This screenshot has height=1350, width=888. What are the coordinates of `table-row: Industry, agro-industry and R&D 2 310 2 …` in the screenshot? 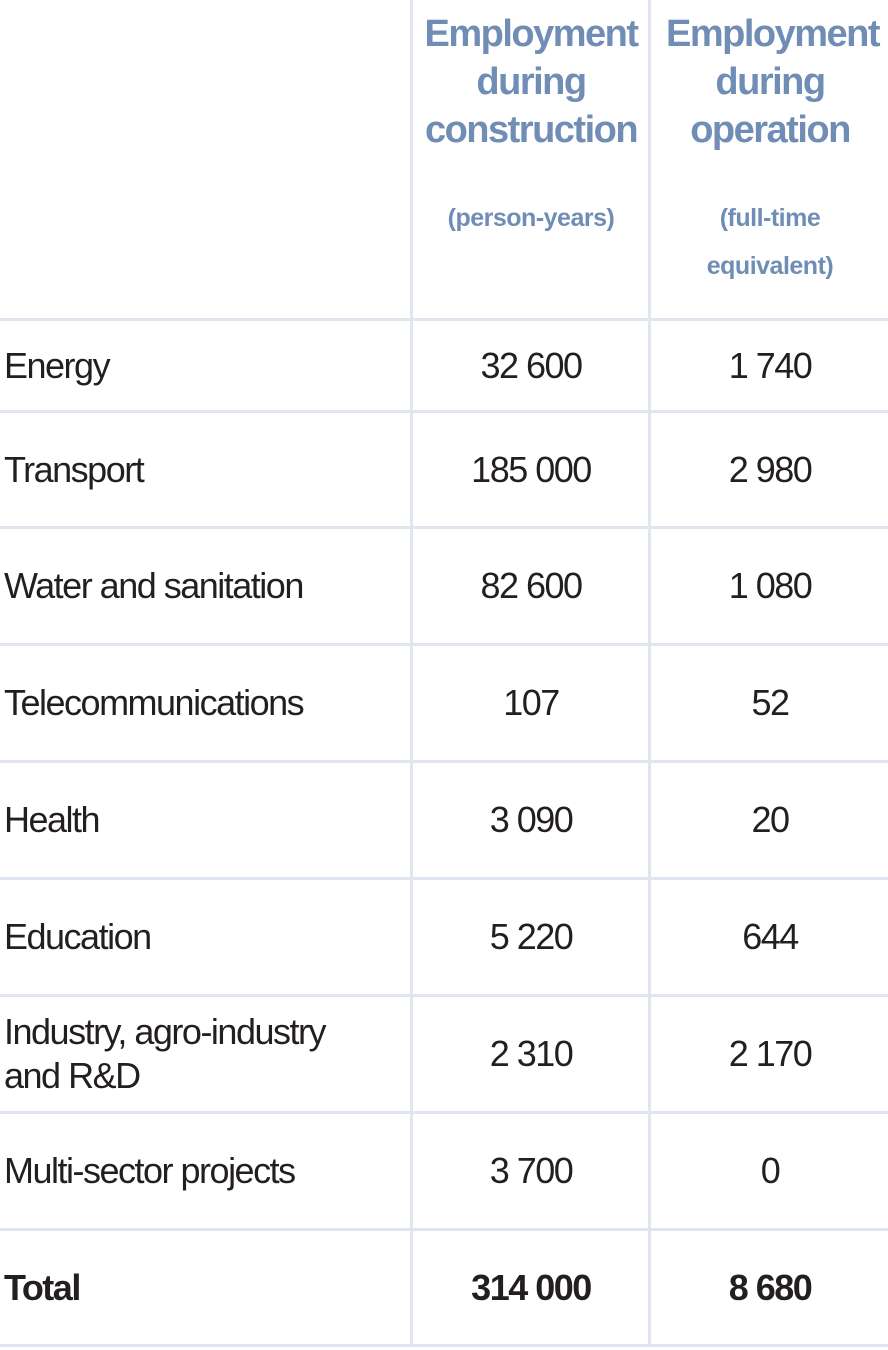 It's located at (444, 1054).